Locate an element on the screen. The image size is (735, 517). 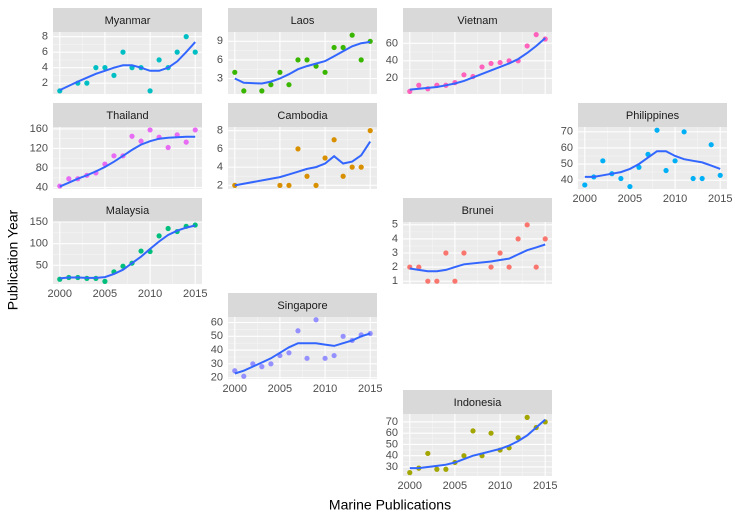
y-tick-label: 5 is located at coordinates (395, 225).